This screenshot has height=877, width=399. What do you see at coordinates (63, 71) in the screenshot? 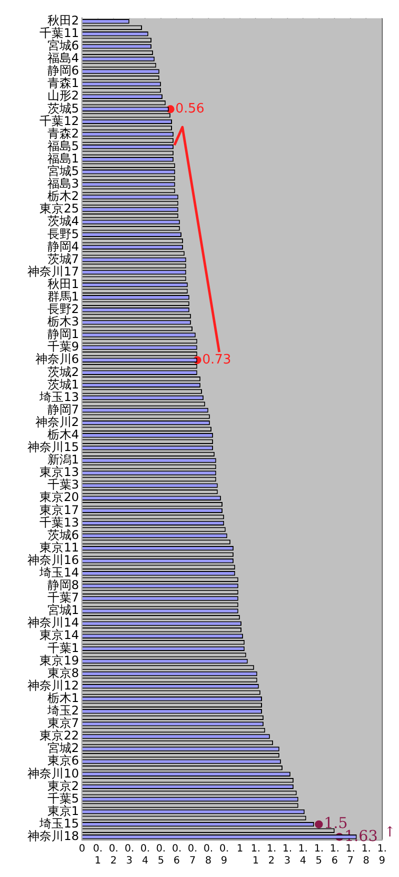
I see `y-tick-label: 静岡6` at bounding box center [63, 71].